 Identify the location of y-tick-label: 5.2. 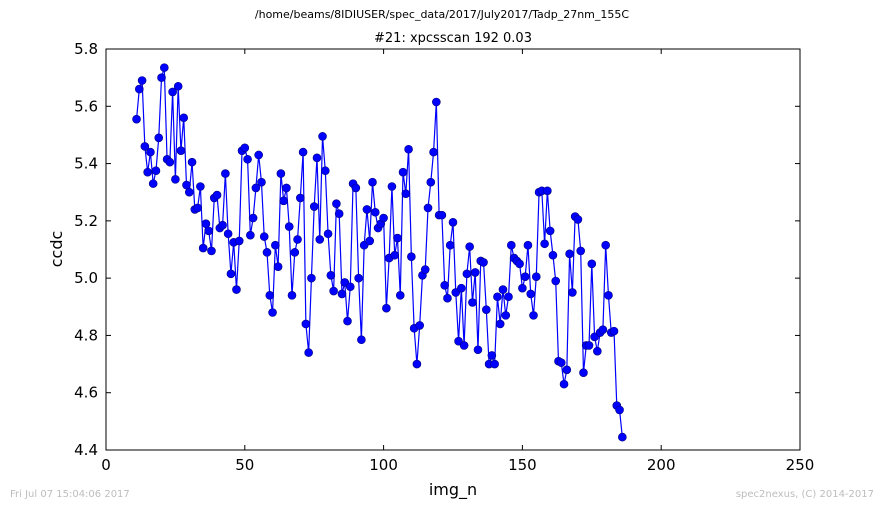
(86, 221).